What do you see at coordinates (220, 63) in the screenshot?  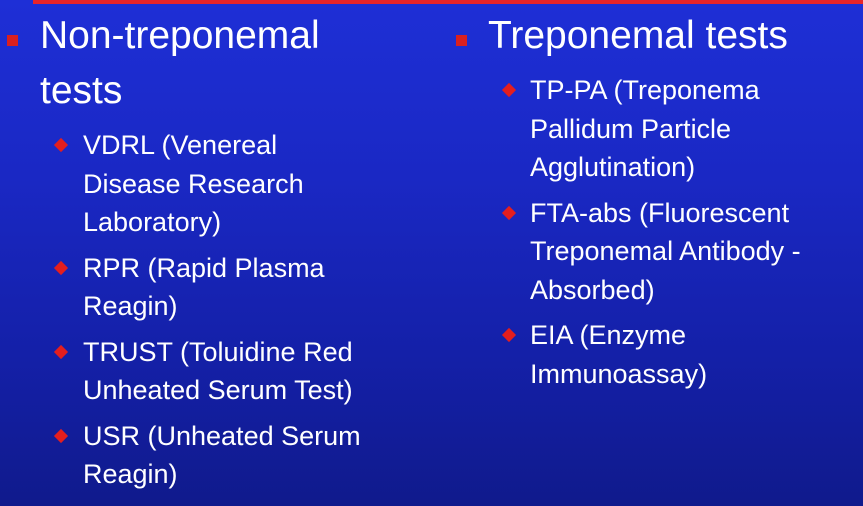 I see `heading-non-treponemal: Non-treponemal tests` at bounding box center [220, 63].